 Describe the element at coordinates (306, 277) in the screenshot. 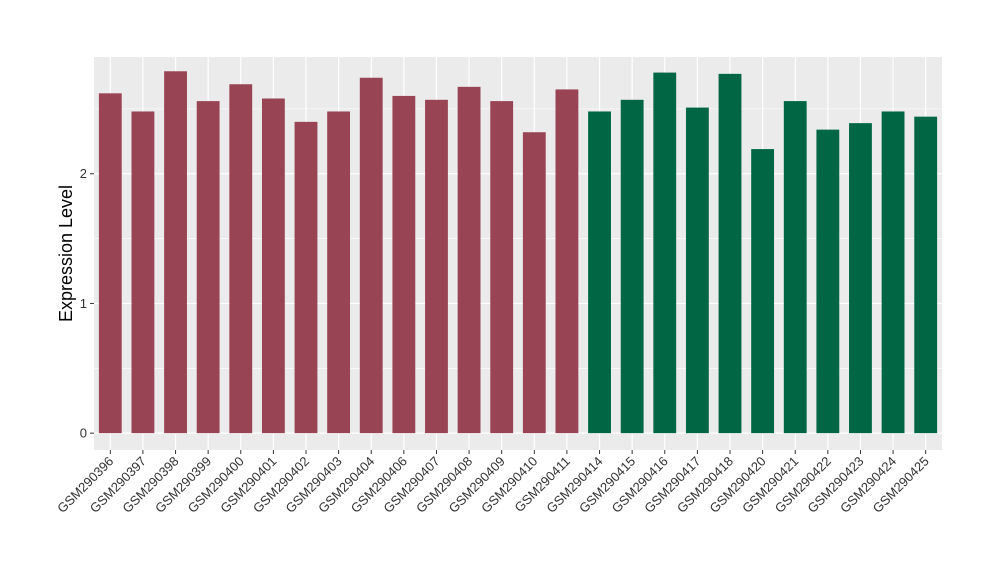

I see `bar-GSM290402` at that location.